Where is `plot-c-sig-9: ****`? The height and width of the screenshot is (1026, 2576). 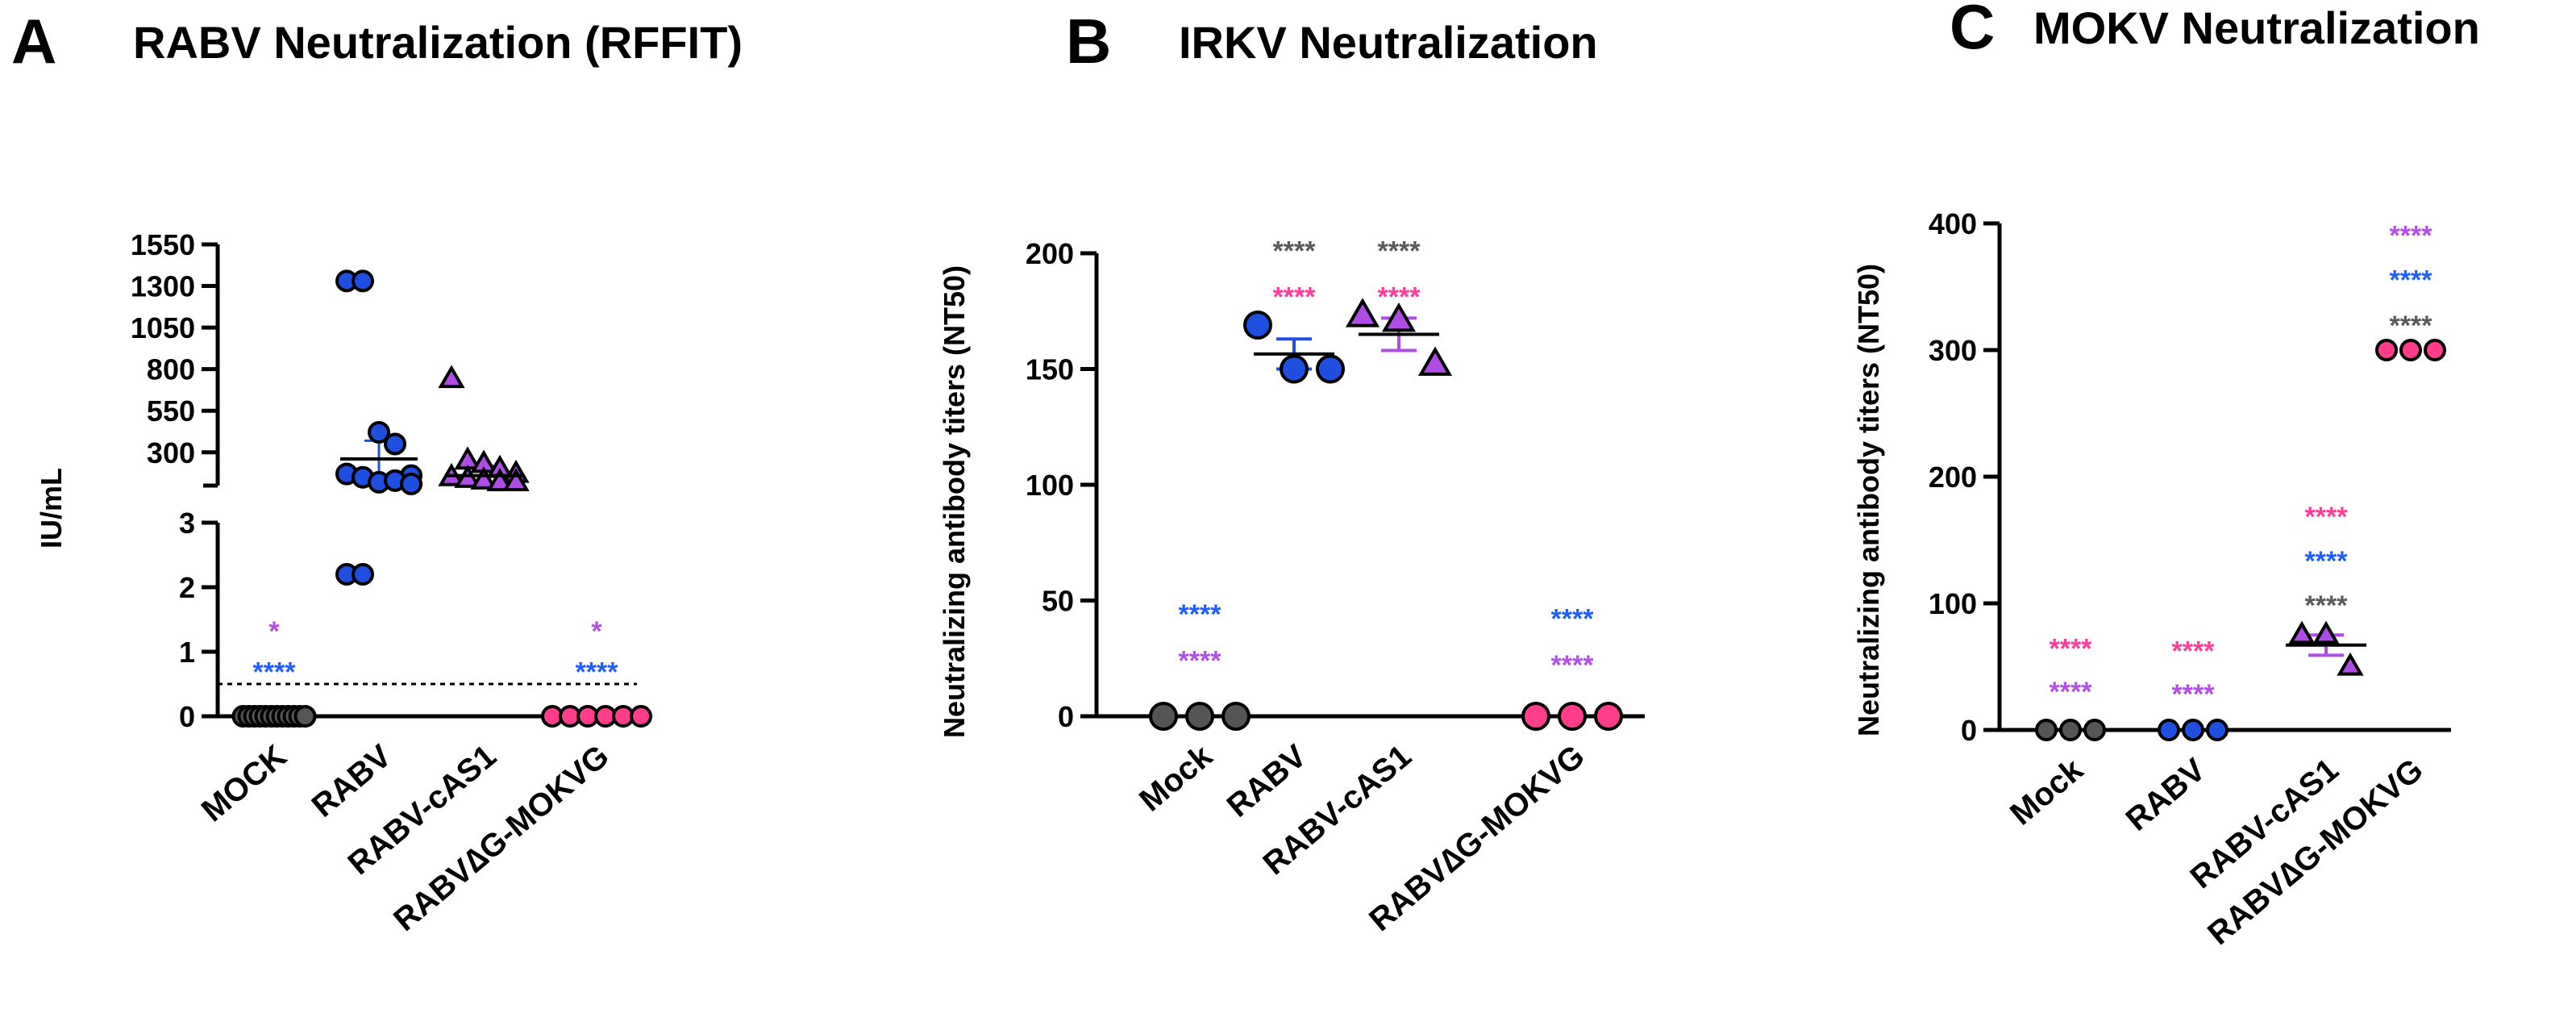
plot-c-sig-9: **** is located at coordinates (2411, 326).